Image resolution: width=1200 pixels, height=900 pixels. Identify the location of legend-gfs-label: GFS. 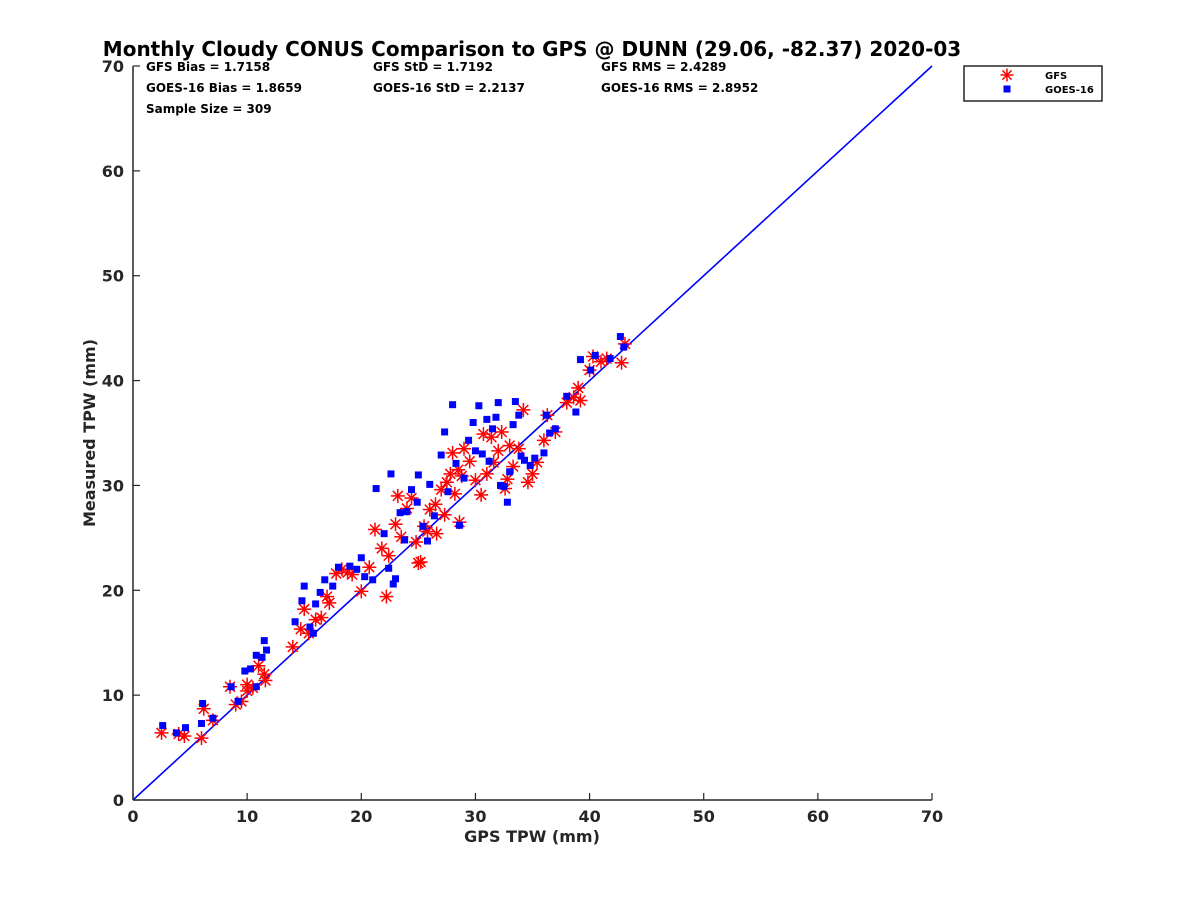
(1056, 76).